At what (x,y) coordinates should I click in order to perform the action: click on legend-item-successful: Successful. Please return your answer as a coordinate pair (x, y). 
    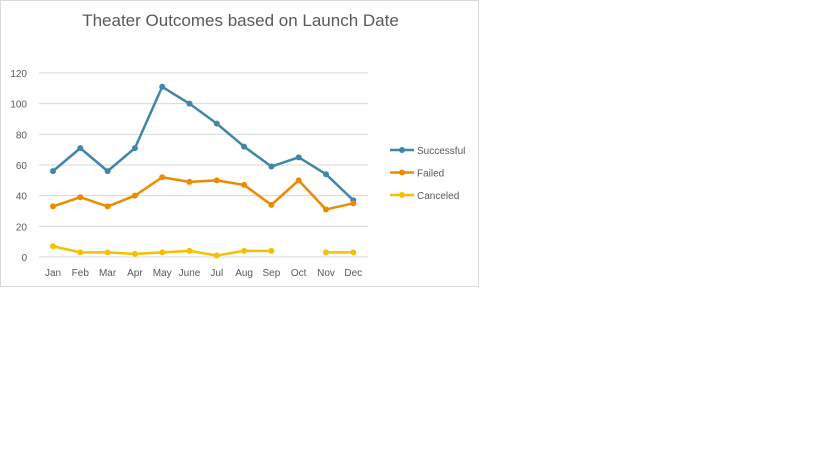
    Looking at the image, I should click on (427, 151).